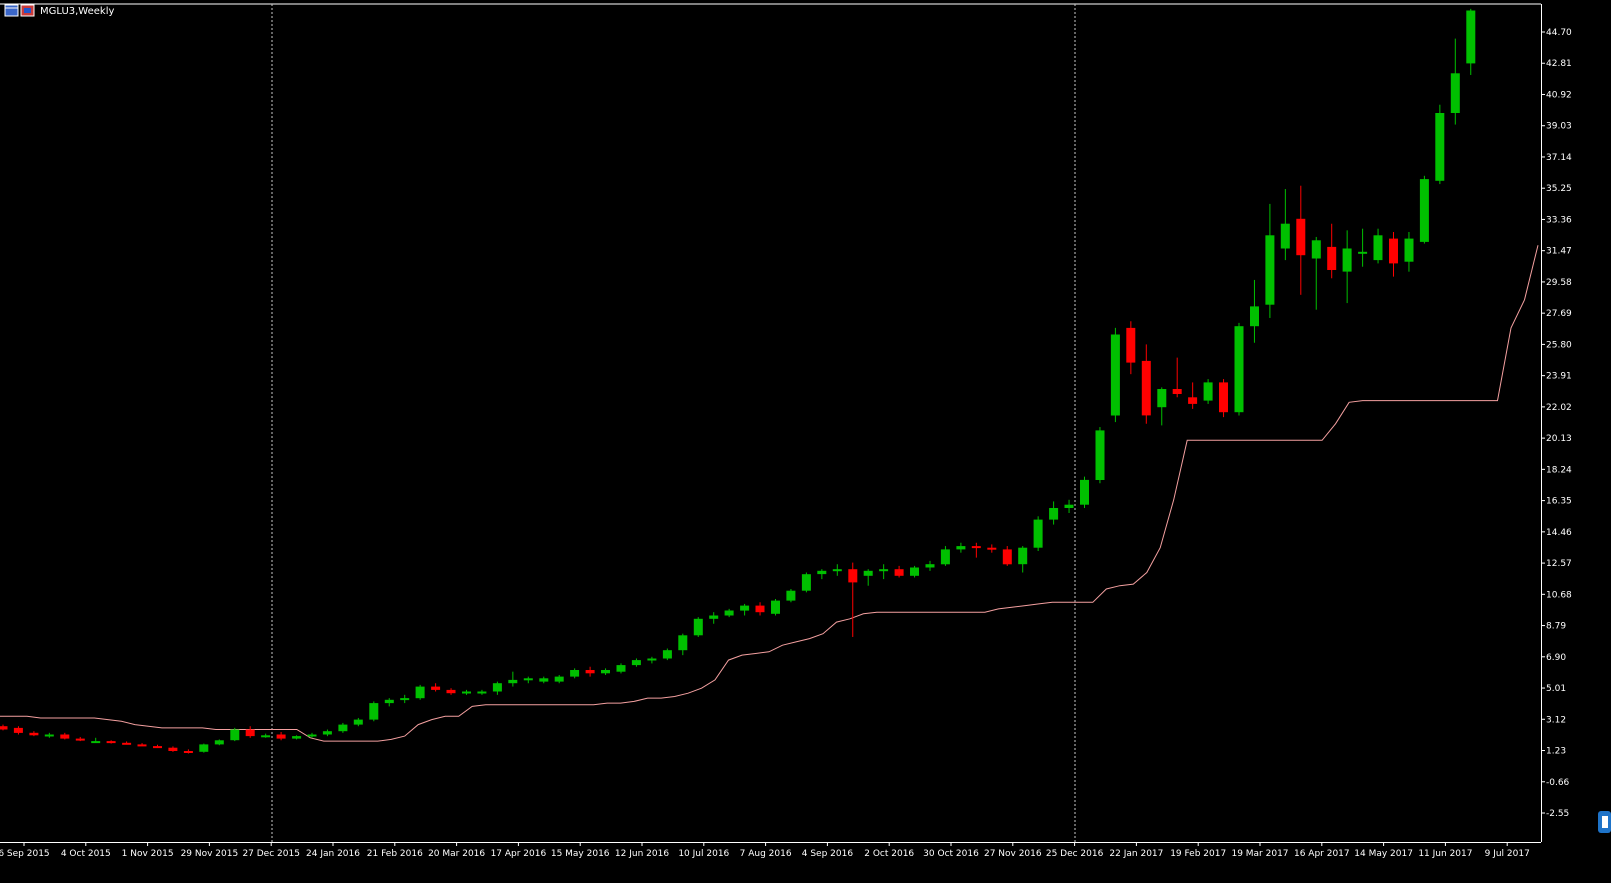 The height and width of the screenshot is (883, 1611). Describe the element at coordinates (395, 854) in the screenshot. I see `time-tick-label: 21 Feb 2016` at that location.